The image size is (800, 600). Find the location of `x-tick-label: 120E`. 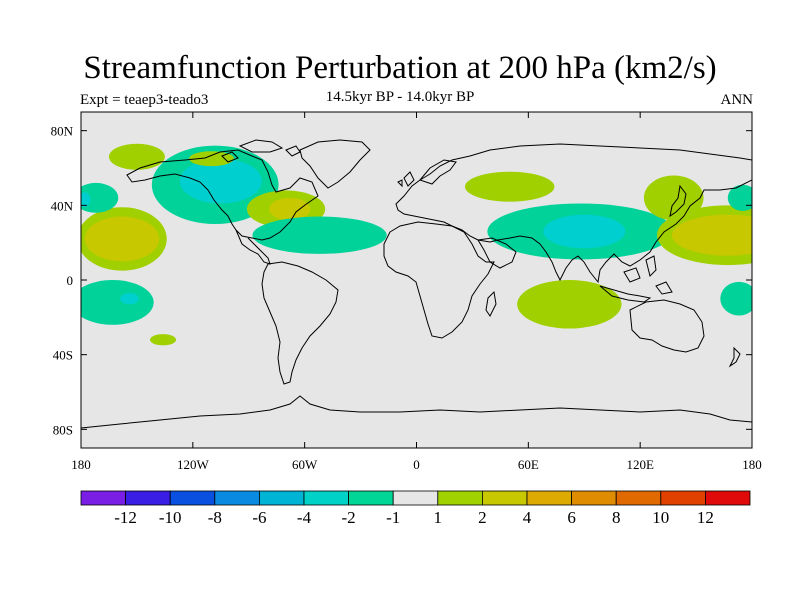

x-tick-label: 120E is located at coordinates (640, 464).